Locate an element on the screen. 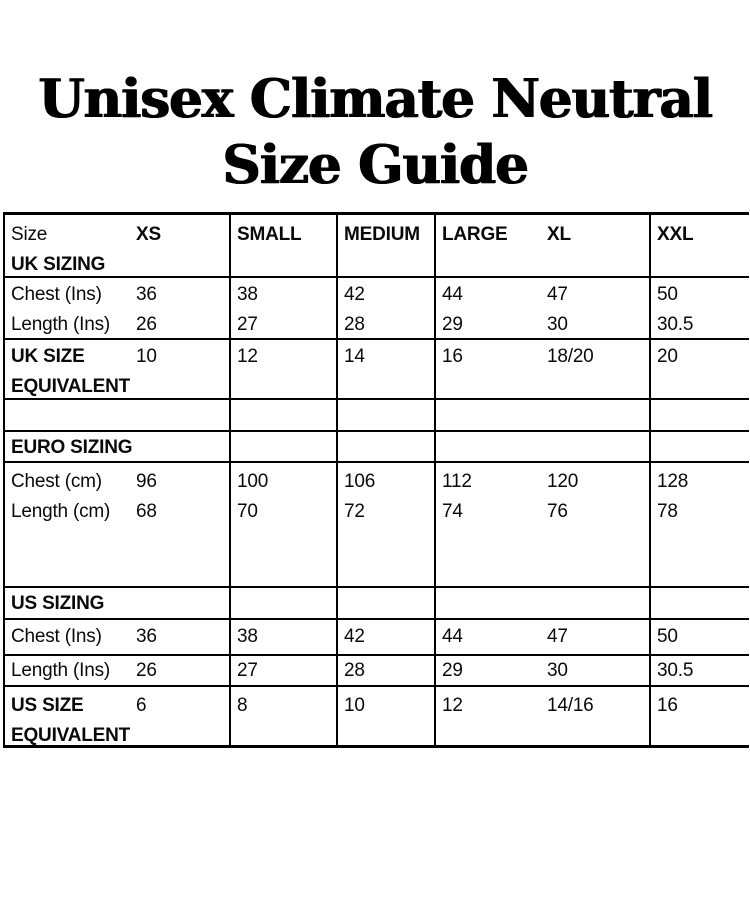  euro-chest-small-value: 100 is located at coordinates (253, 481).